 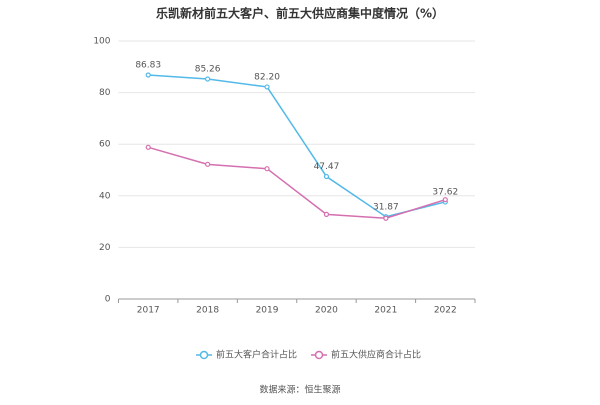 I want to click on data-label: 82.20, so click(x=267, y=77).